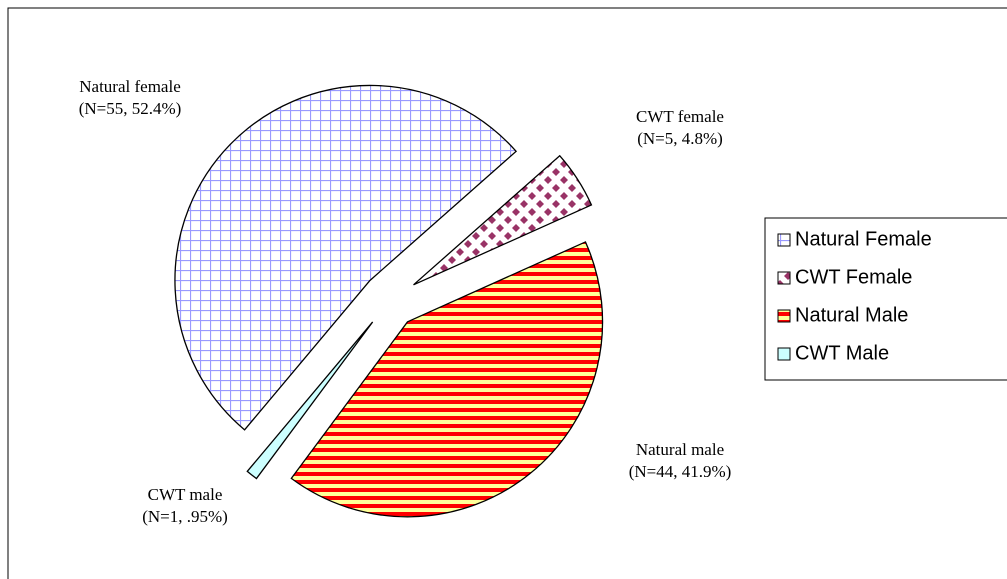 The image size is (1007, 579). What do you see at coordinates (680, 471) in the screenshot?
I see `slice-value-label: (N=44, 41.9%)` at bounding box center [680, 471].